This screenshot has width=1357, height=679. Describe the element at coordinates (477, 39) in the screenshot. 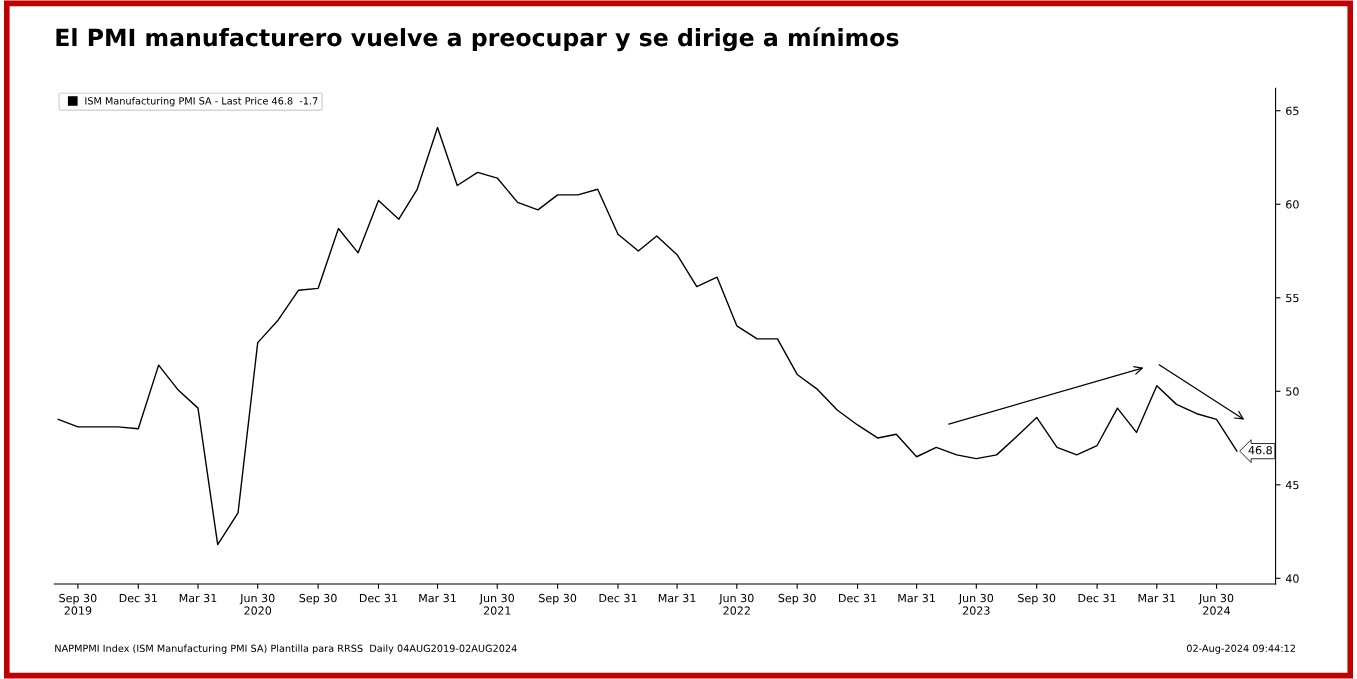

I see `chart-title: El PMI manufacturero vuelve a preocupar y se dirige a mínimos` at that location.